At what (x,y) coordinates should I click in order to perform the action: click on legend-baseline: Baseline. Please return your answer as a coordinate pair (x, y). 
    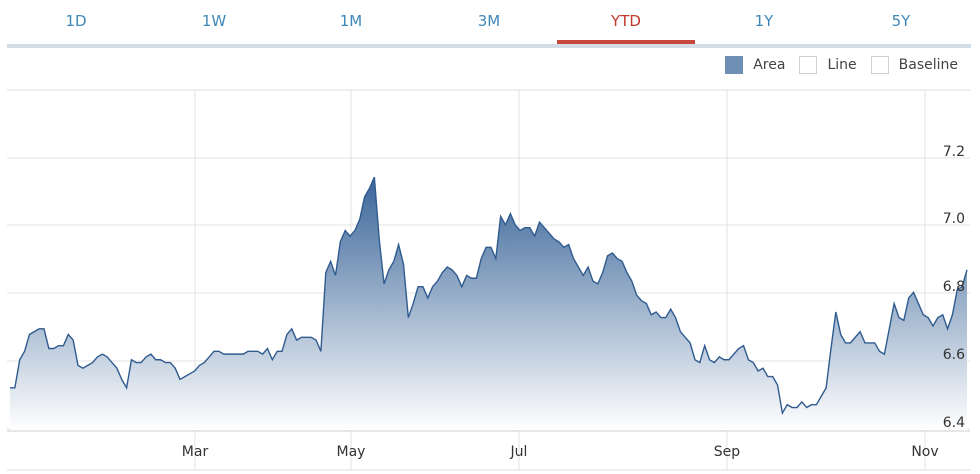
    Looking at the image, I should click on (914, 65).